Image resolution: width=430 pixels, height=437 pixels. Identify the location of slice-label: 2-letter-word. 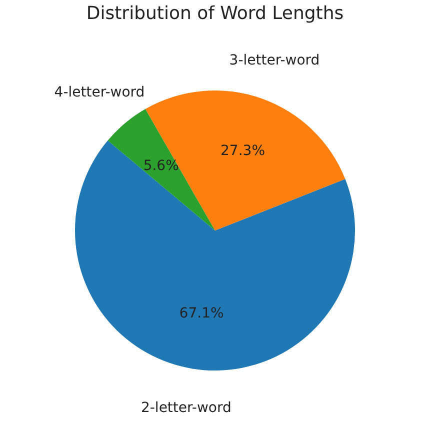
(186, 408).